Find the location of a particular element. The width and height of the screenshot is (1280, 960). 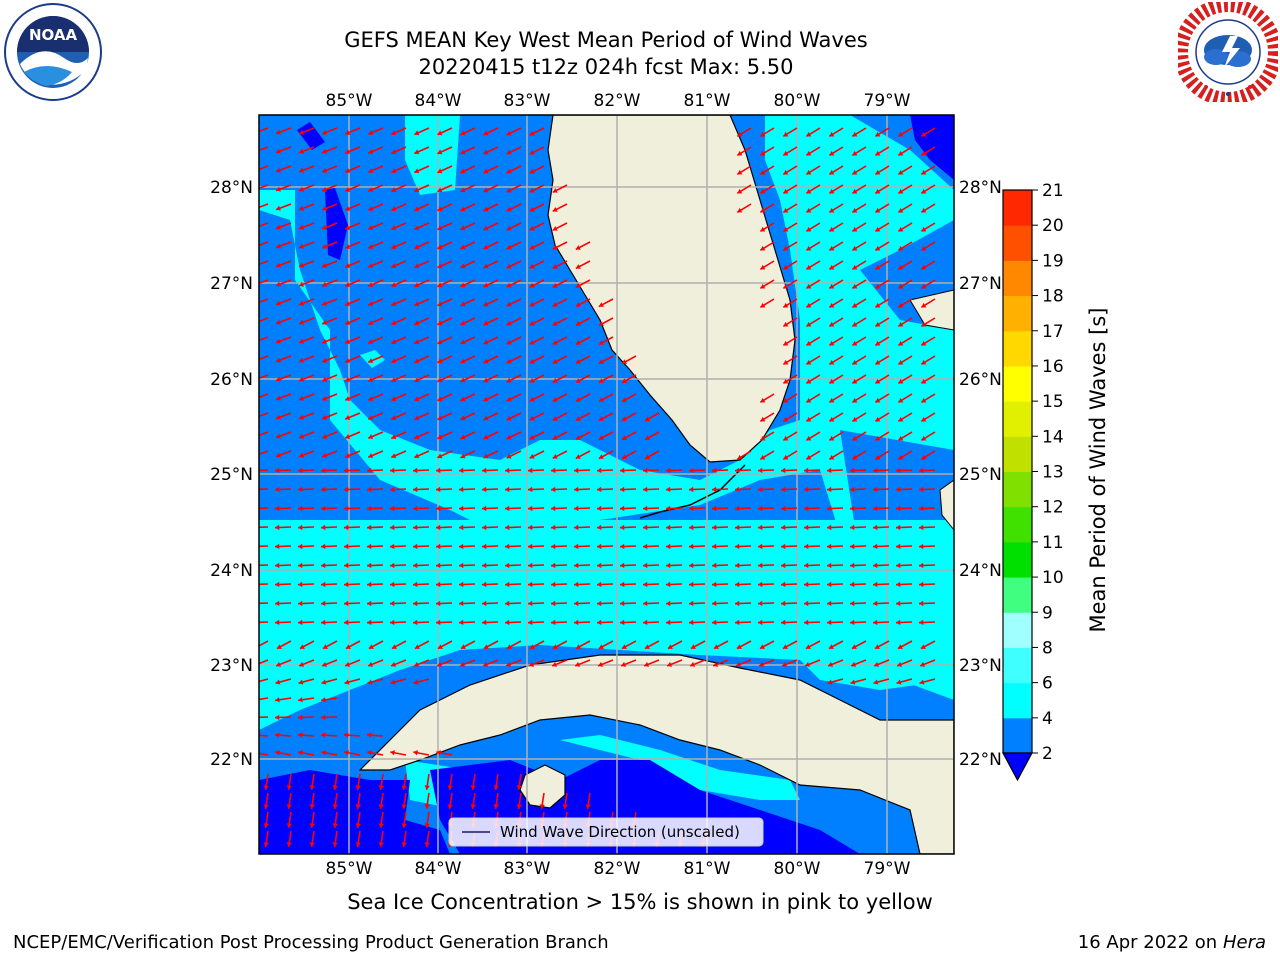

lon-label-bottom: 85°W is located at coordinates (349, 869).